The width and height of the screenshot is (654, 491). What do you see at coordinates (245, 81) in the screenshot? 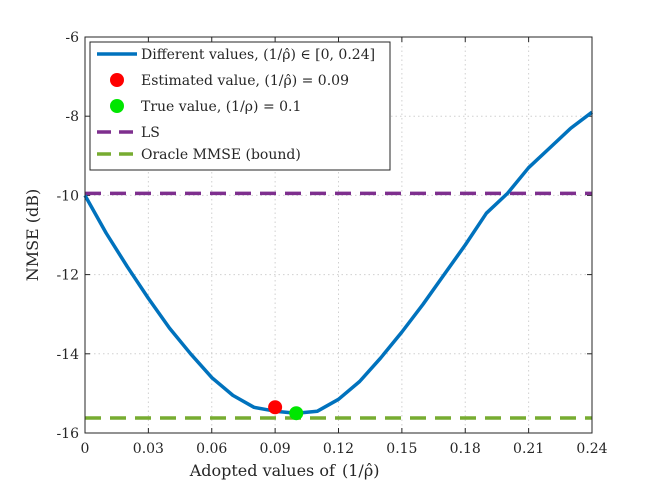
I see `legend-label: Estimated value, (1/ρ̂) = 0.09` at bounding box center [245, 81].